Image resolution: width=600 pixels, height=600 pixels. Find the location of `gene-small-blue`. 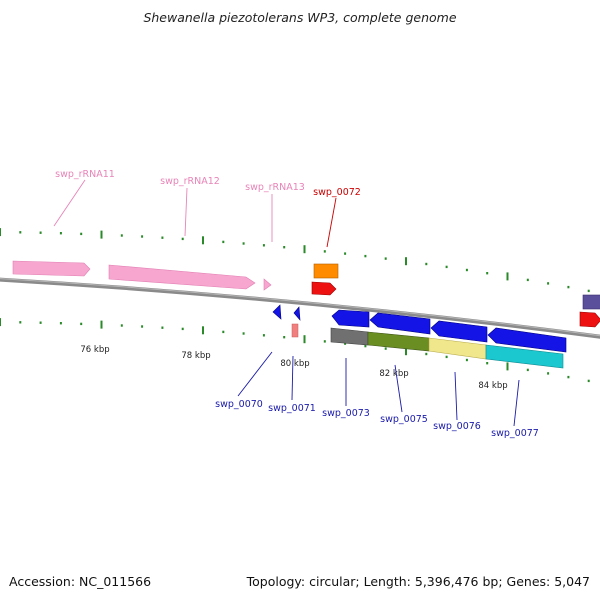

gene-small-blue is located at coordinates (297, 313).